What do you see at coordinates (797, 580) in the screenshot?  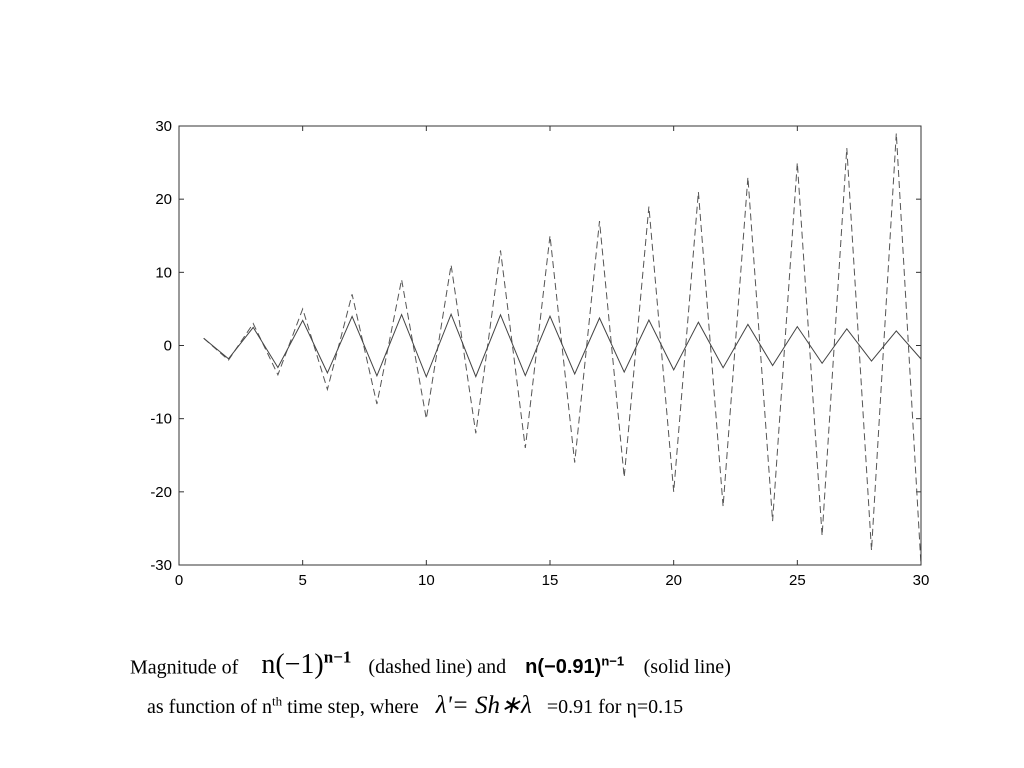 I see `x-tick-label: 25` at bounding box center [797, 580].